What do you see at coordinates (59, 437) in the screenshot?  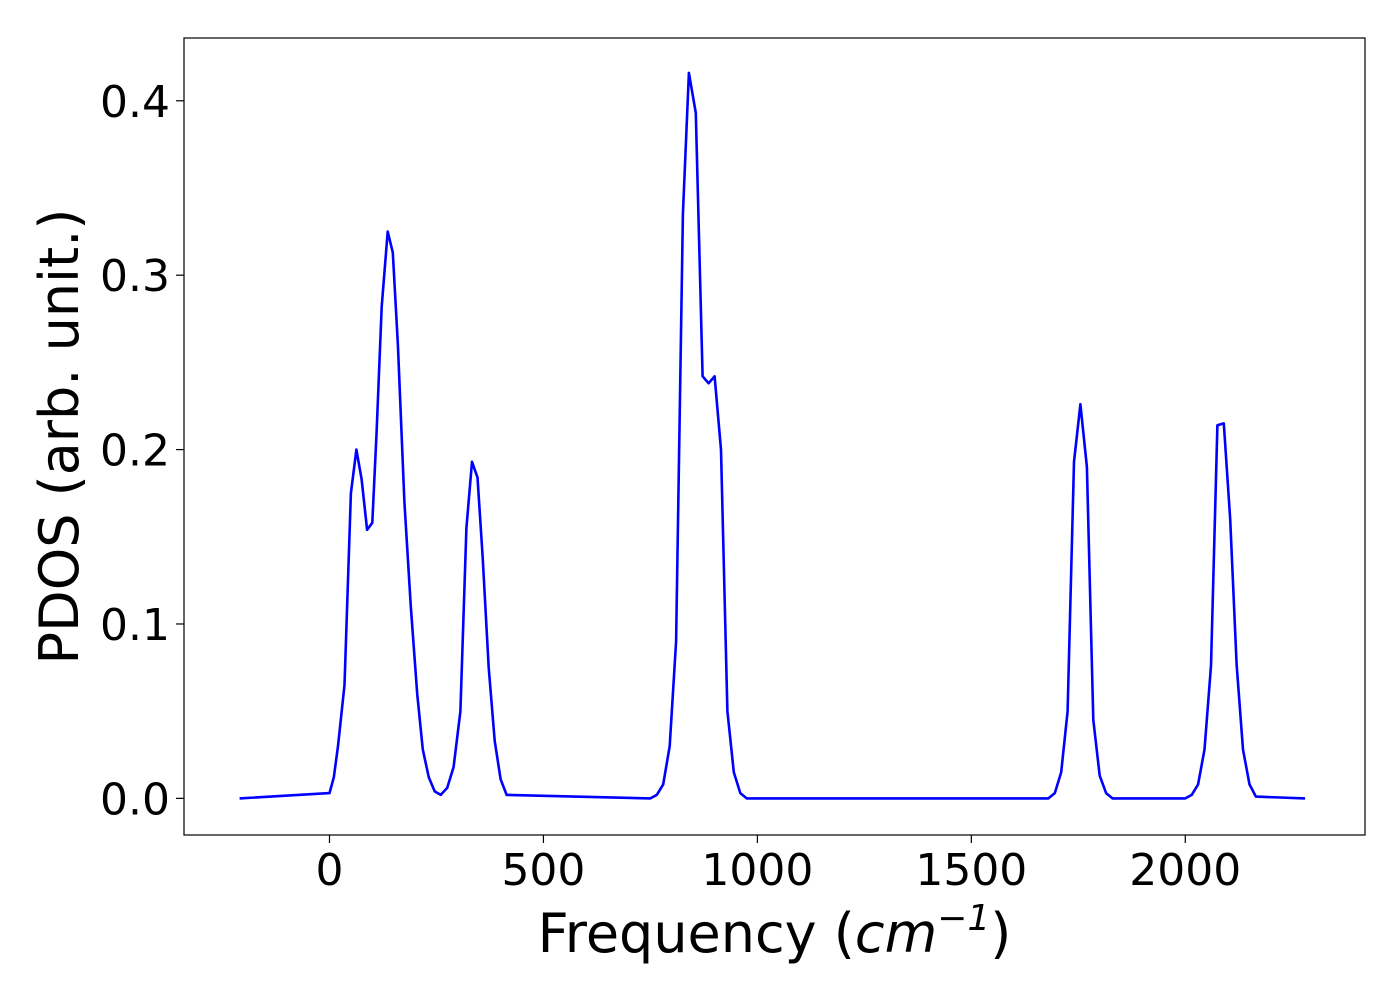 I see `y-axis-title: PDOS (arb. unit.)` at bounding box center [59, 437].